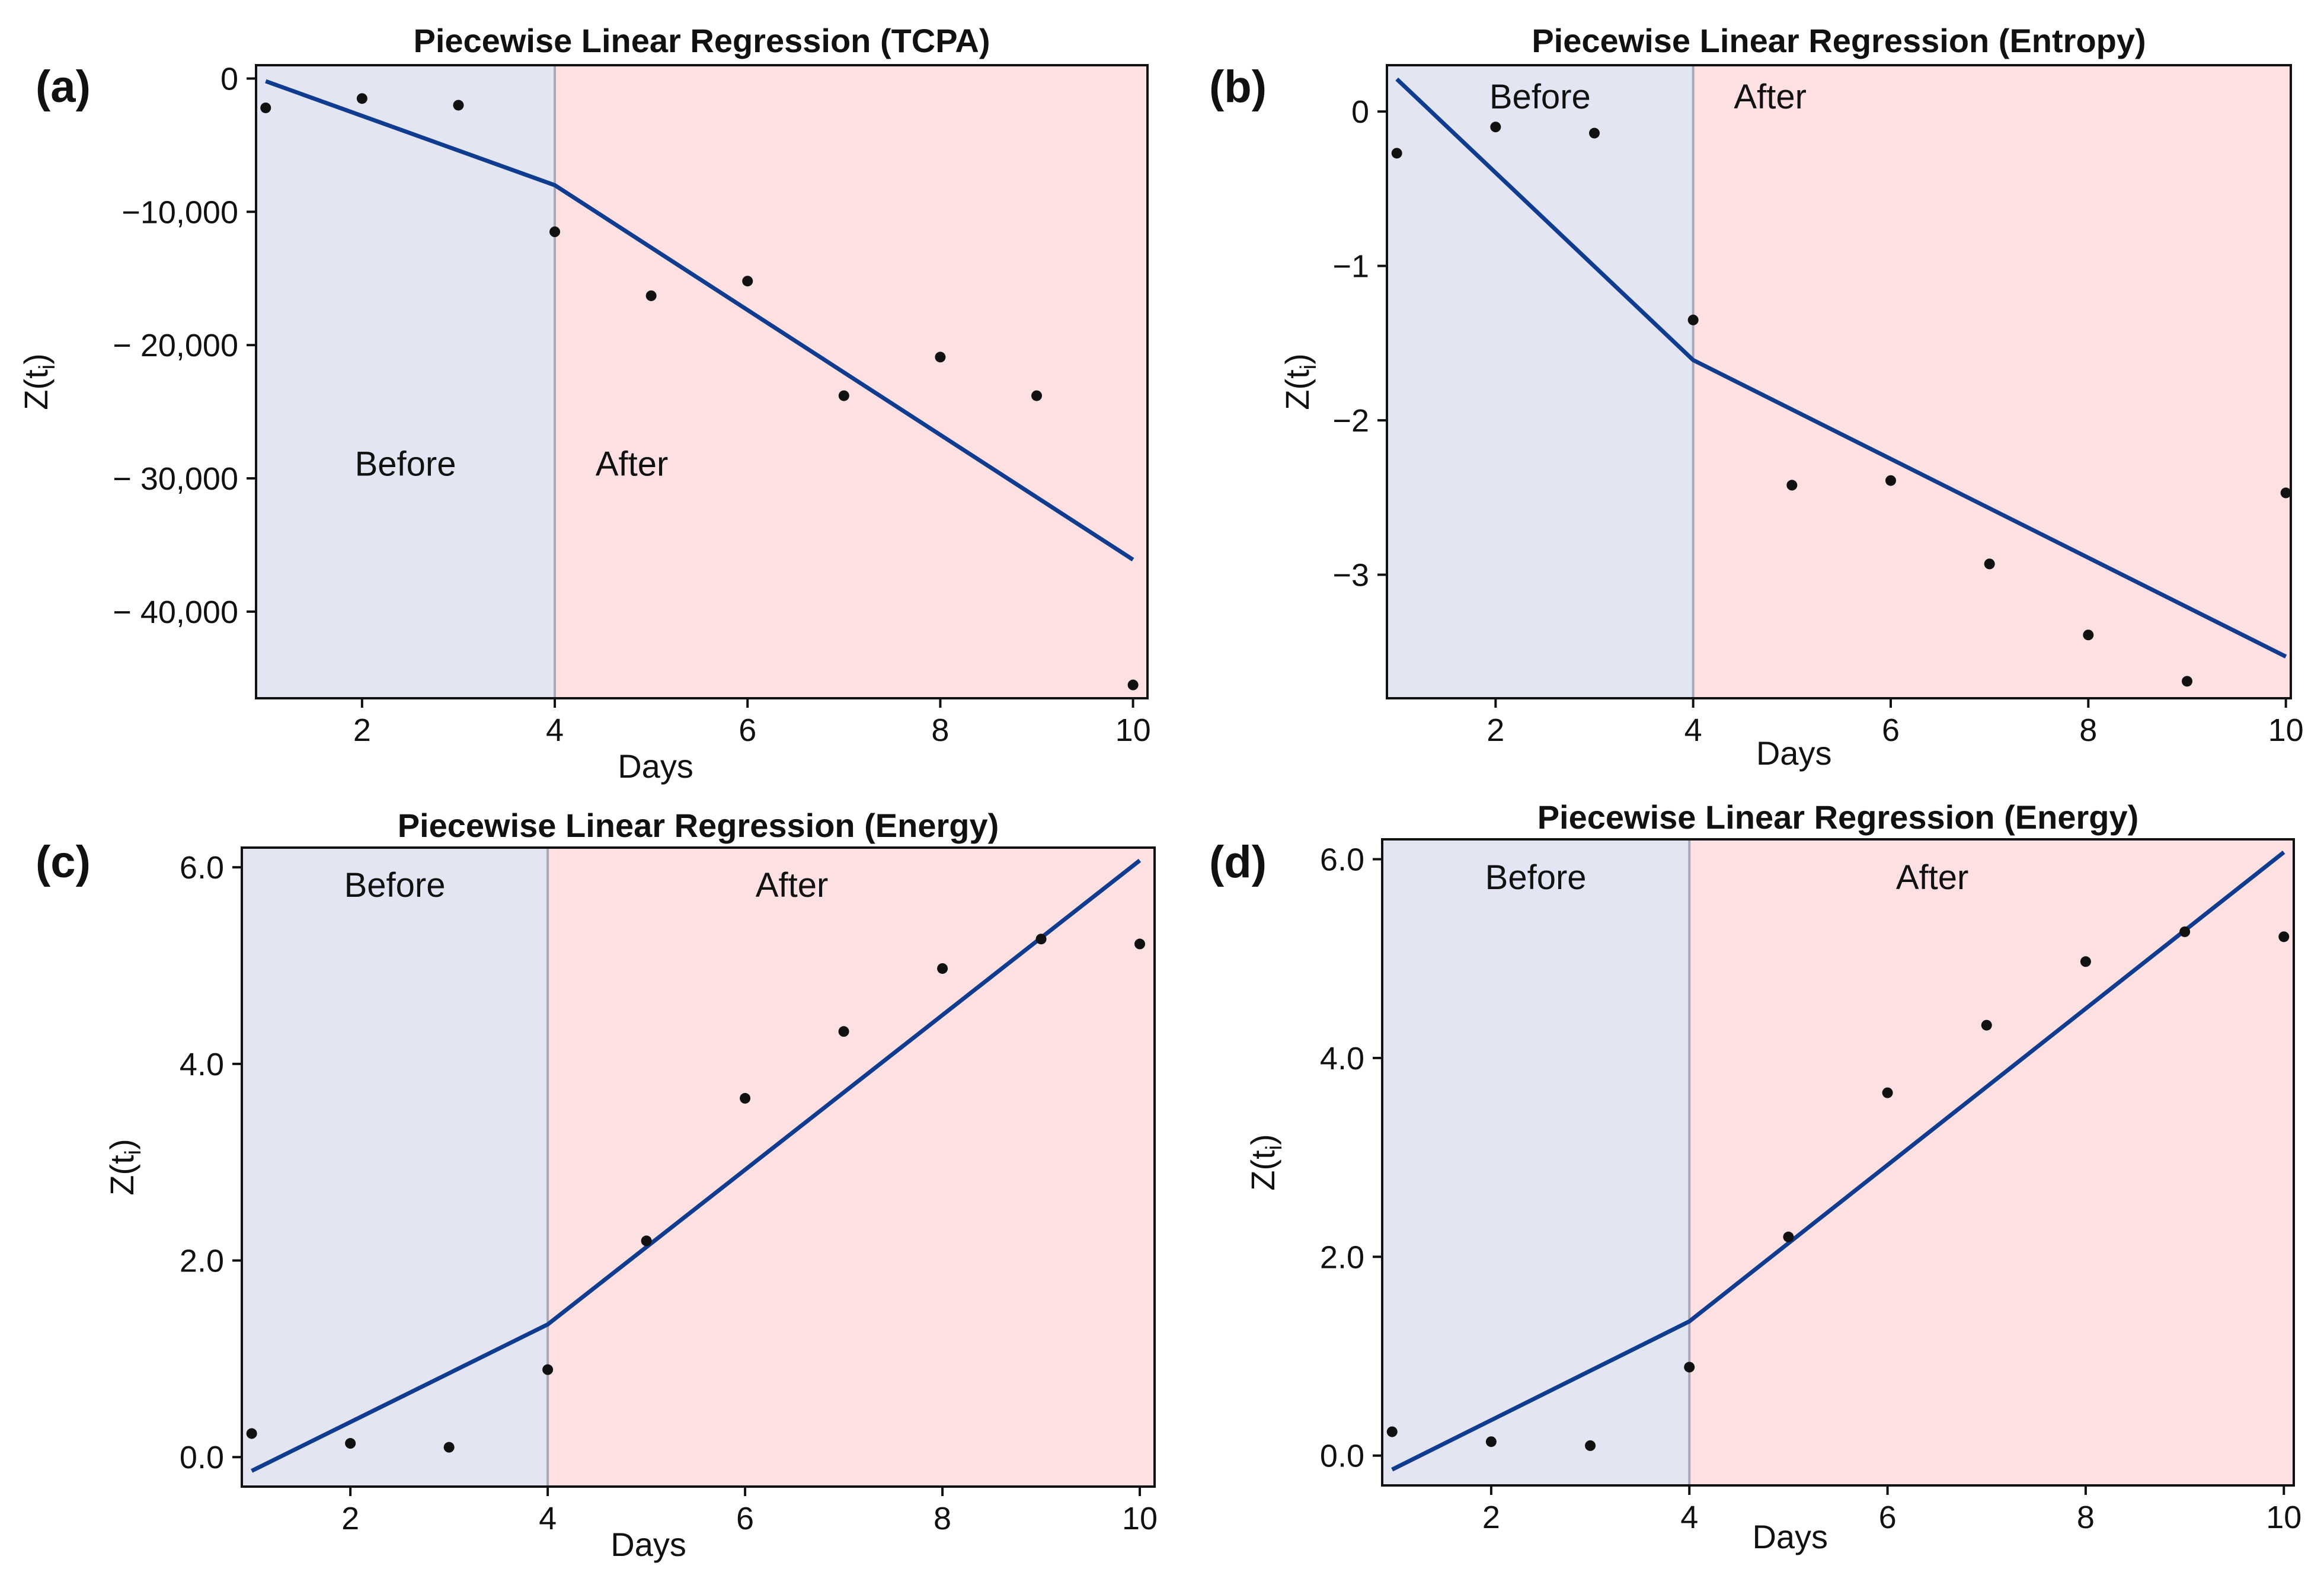  Describe the element at coordinates (63, 862) in the screenshot. I see `panel-label: (c)` at that location.